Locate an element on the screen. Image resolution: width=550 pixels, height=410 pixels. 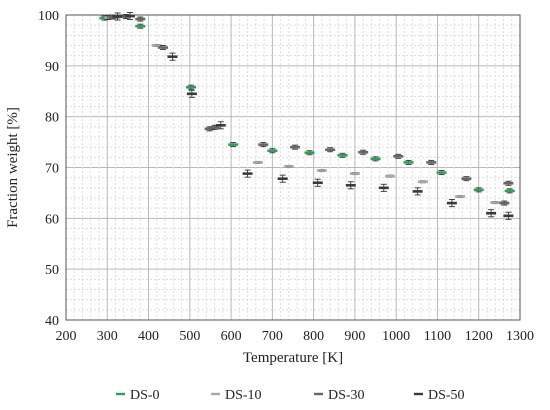
x-tick-label: 400 is located at coordinates (148, 336).